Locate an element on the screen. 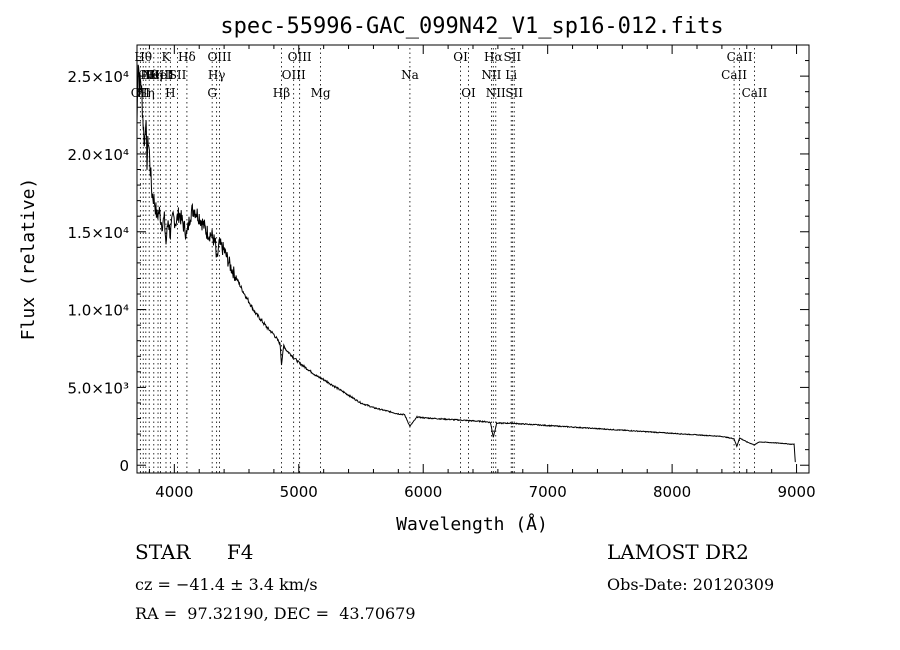  spectral-line-label: Hβ is located at coordinates (281, 93).